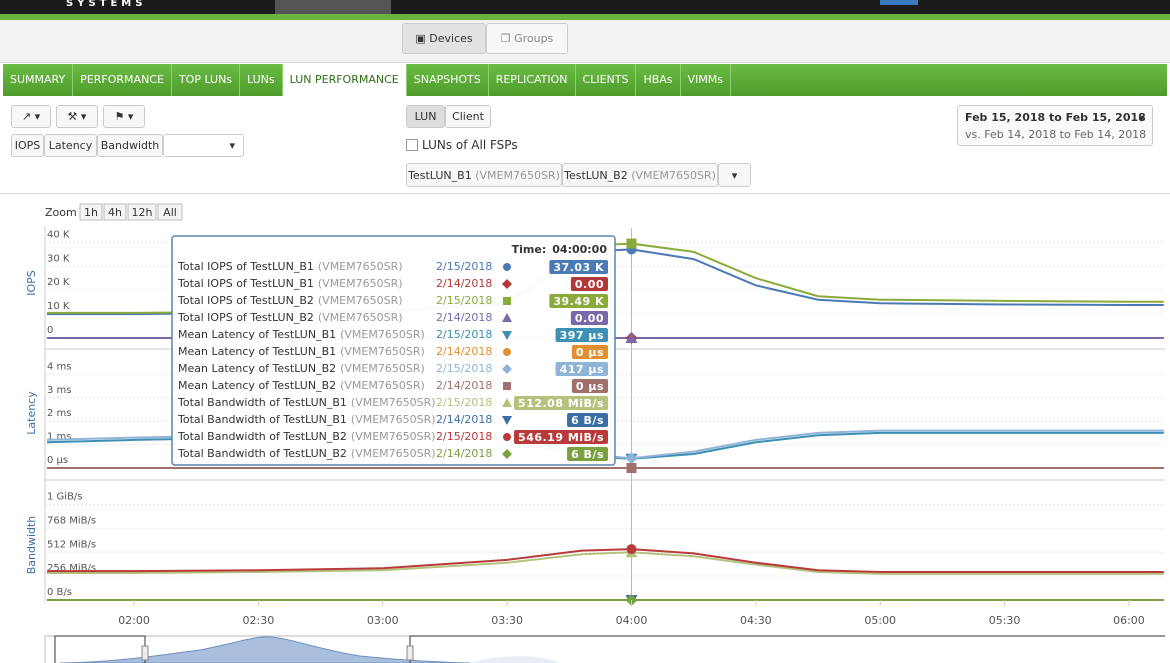 This screenshot has width=1170, height=663. I want to click on tooltip-row: Mean Latency of TestLUN_B1 (VMEM7650SR), so click(301, 334).